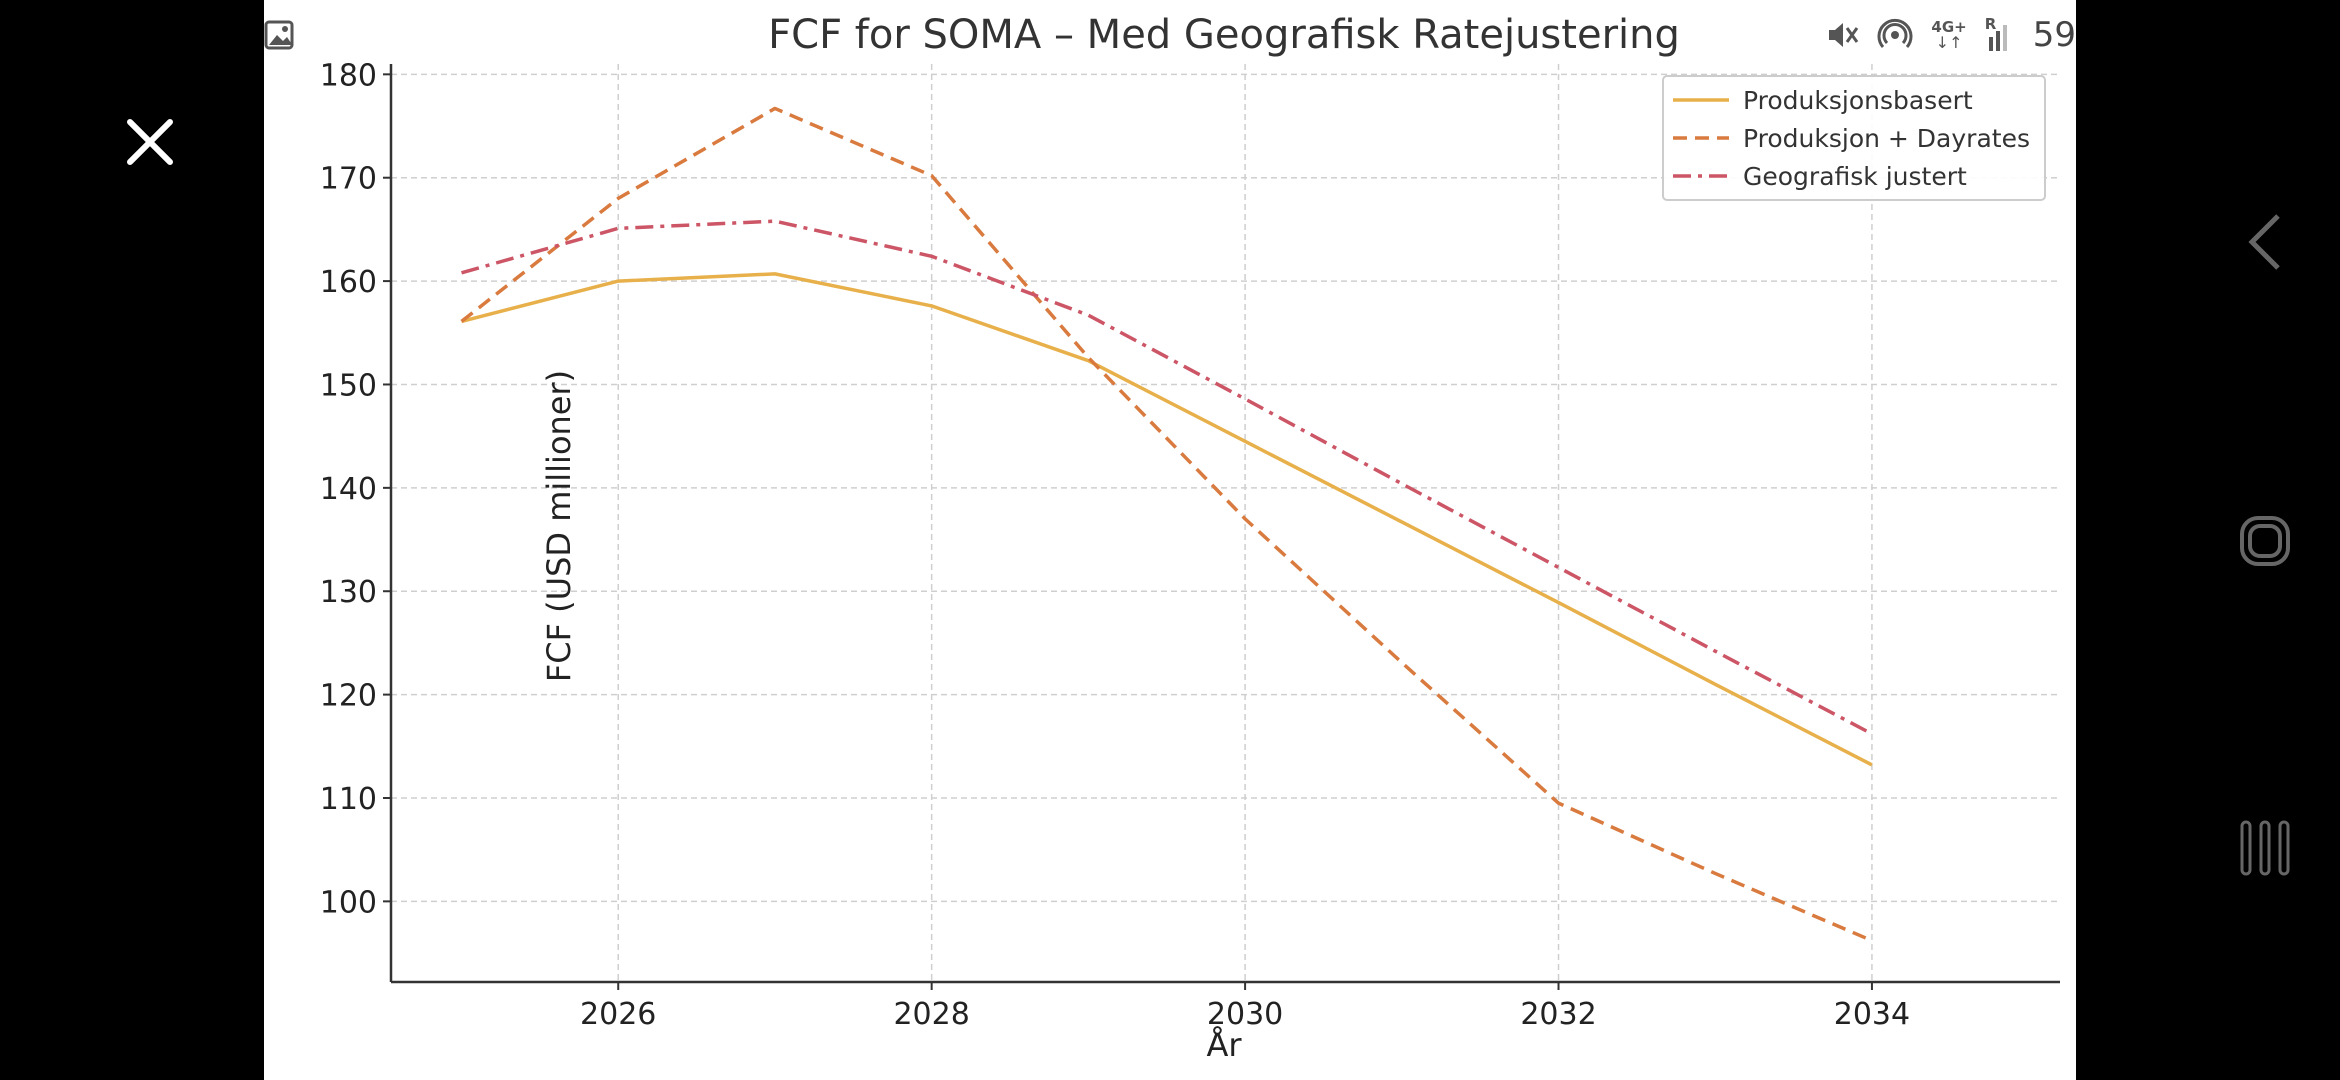  What do you see at coordinates (1999, 34) in the screenshot?
I see `signal-icon: R` at bounding box center [1999, 34].